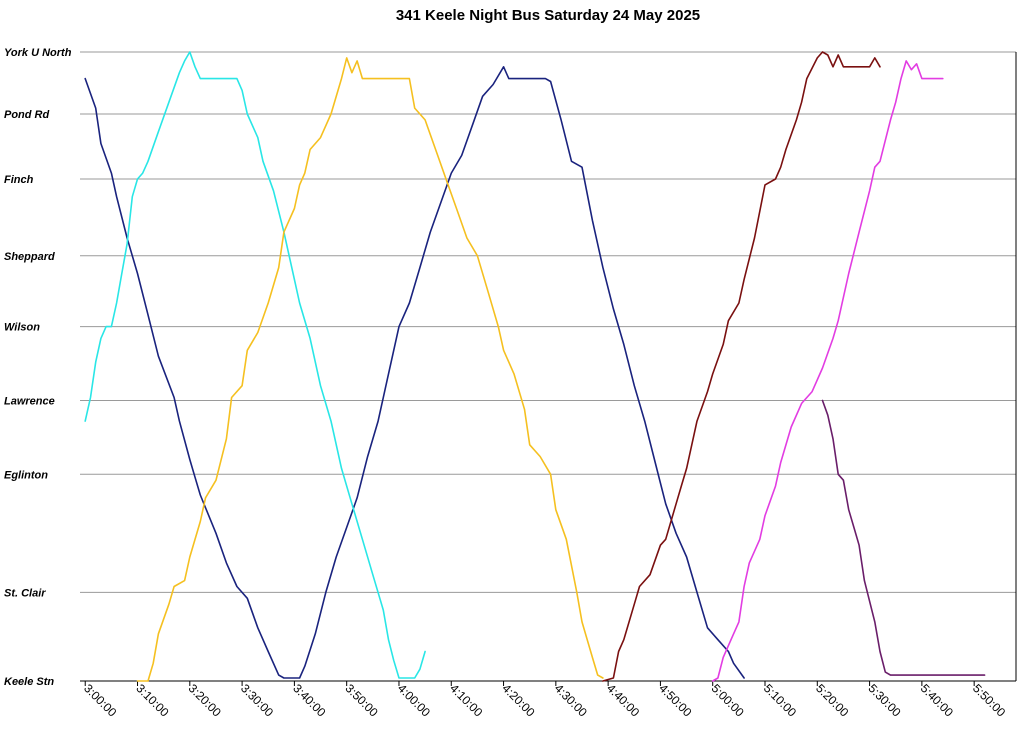  Describe the element at coordinates (728, 700) in the screenshot. I see `x-tick-label: 5:00:00` at that location.